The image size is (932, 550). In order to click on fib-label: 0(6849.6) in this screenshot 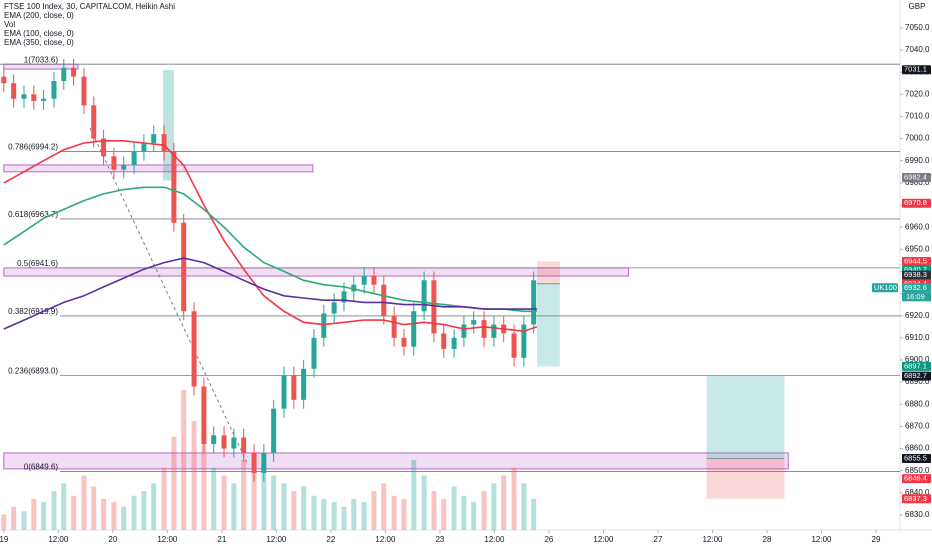, I will do `click(41, 467)`.